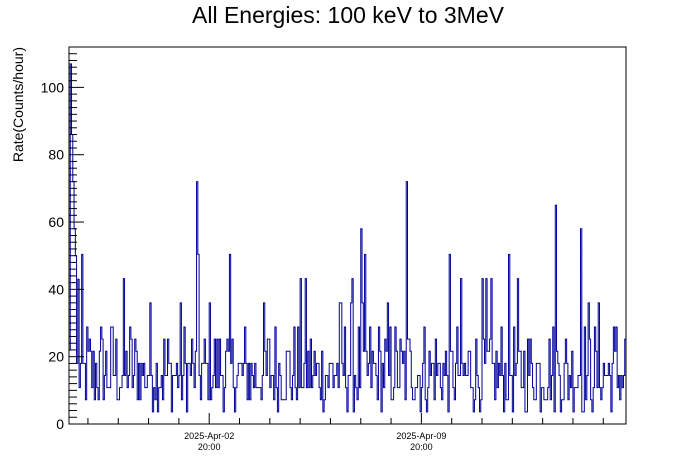 The height and width of the screenshot is (472, 696). I want to click on x-tick-label-date: 2025-Apr-09, so click(421, 436).